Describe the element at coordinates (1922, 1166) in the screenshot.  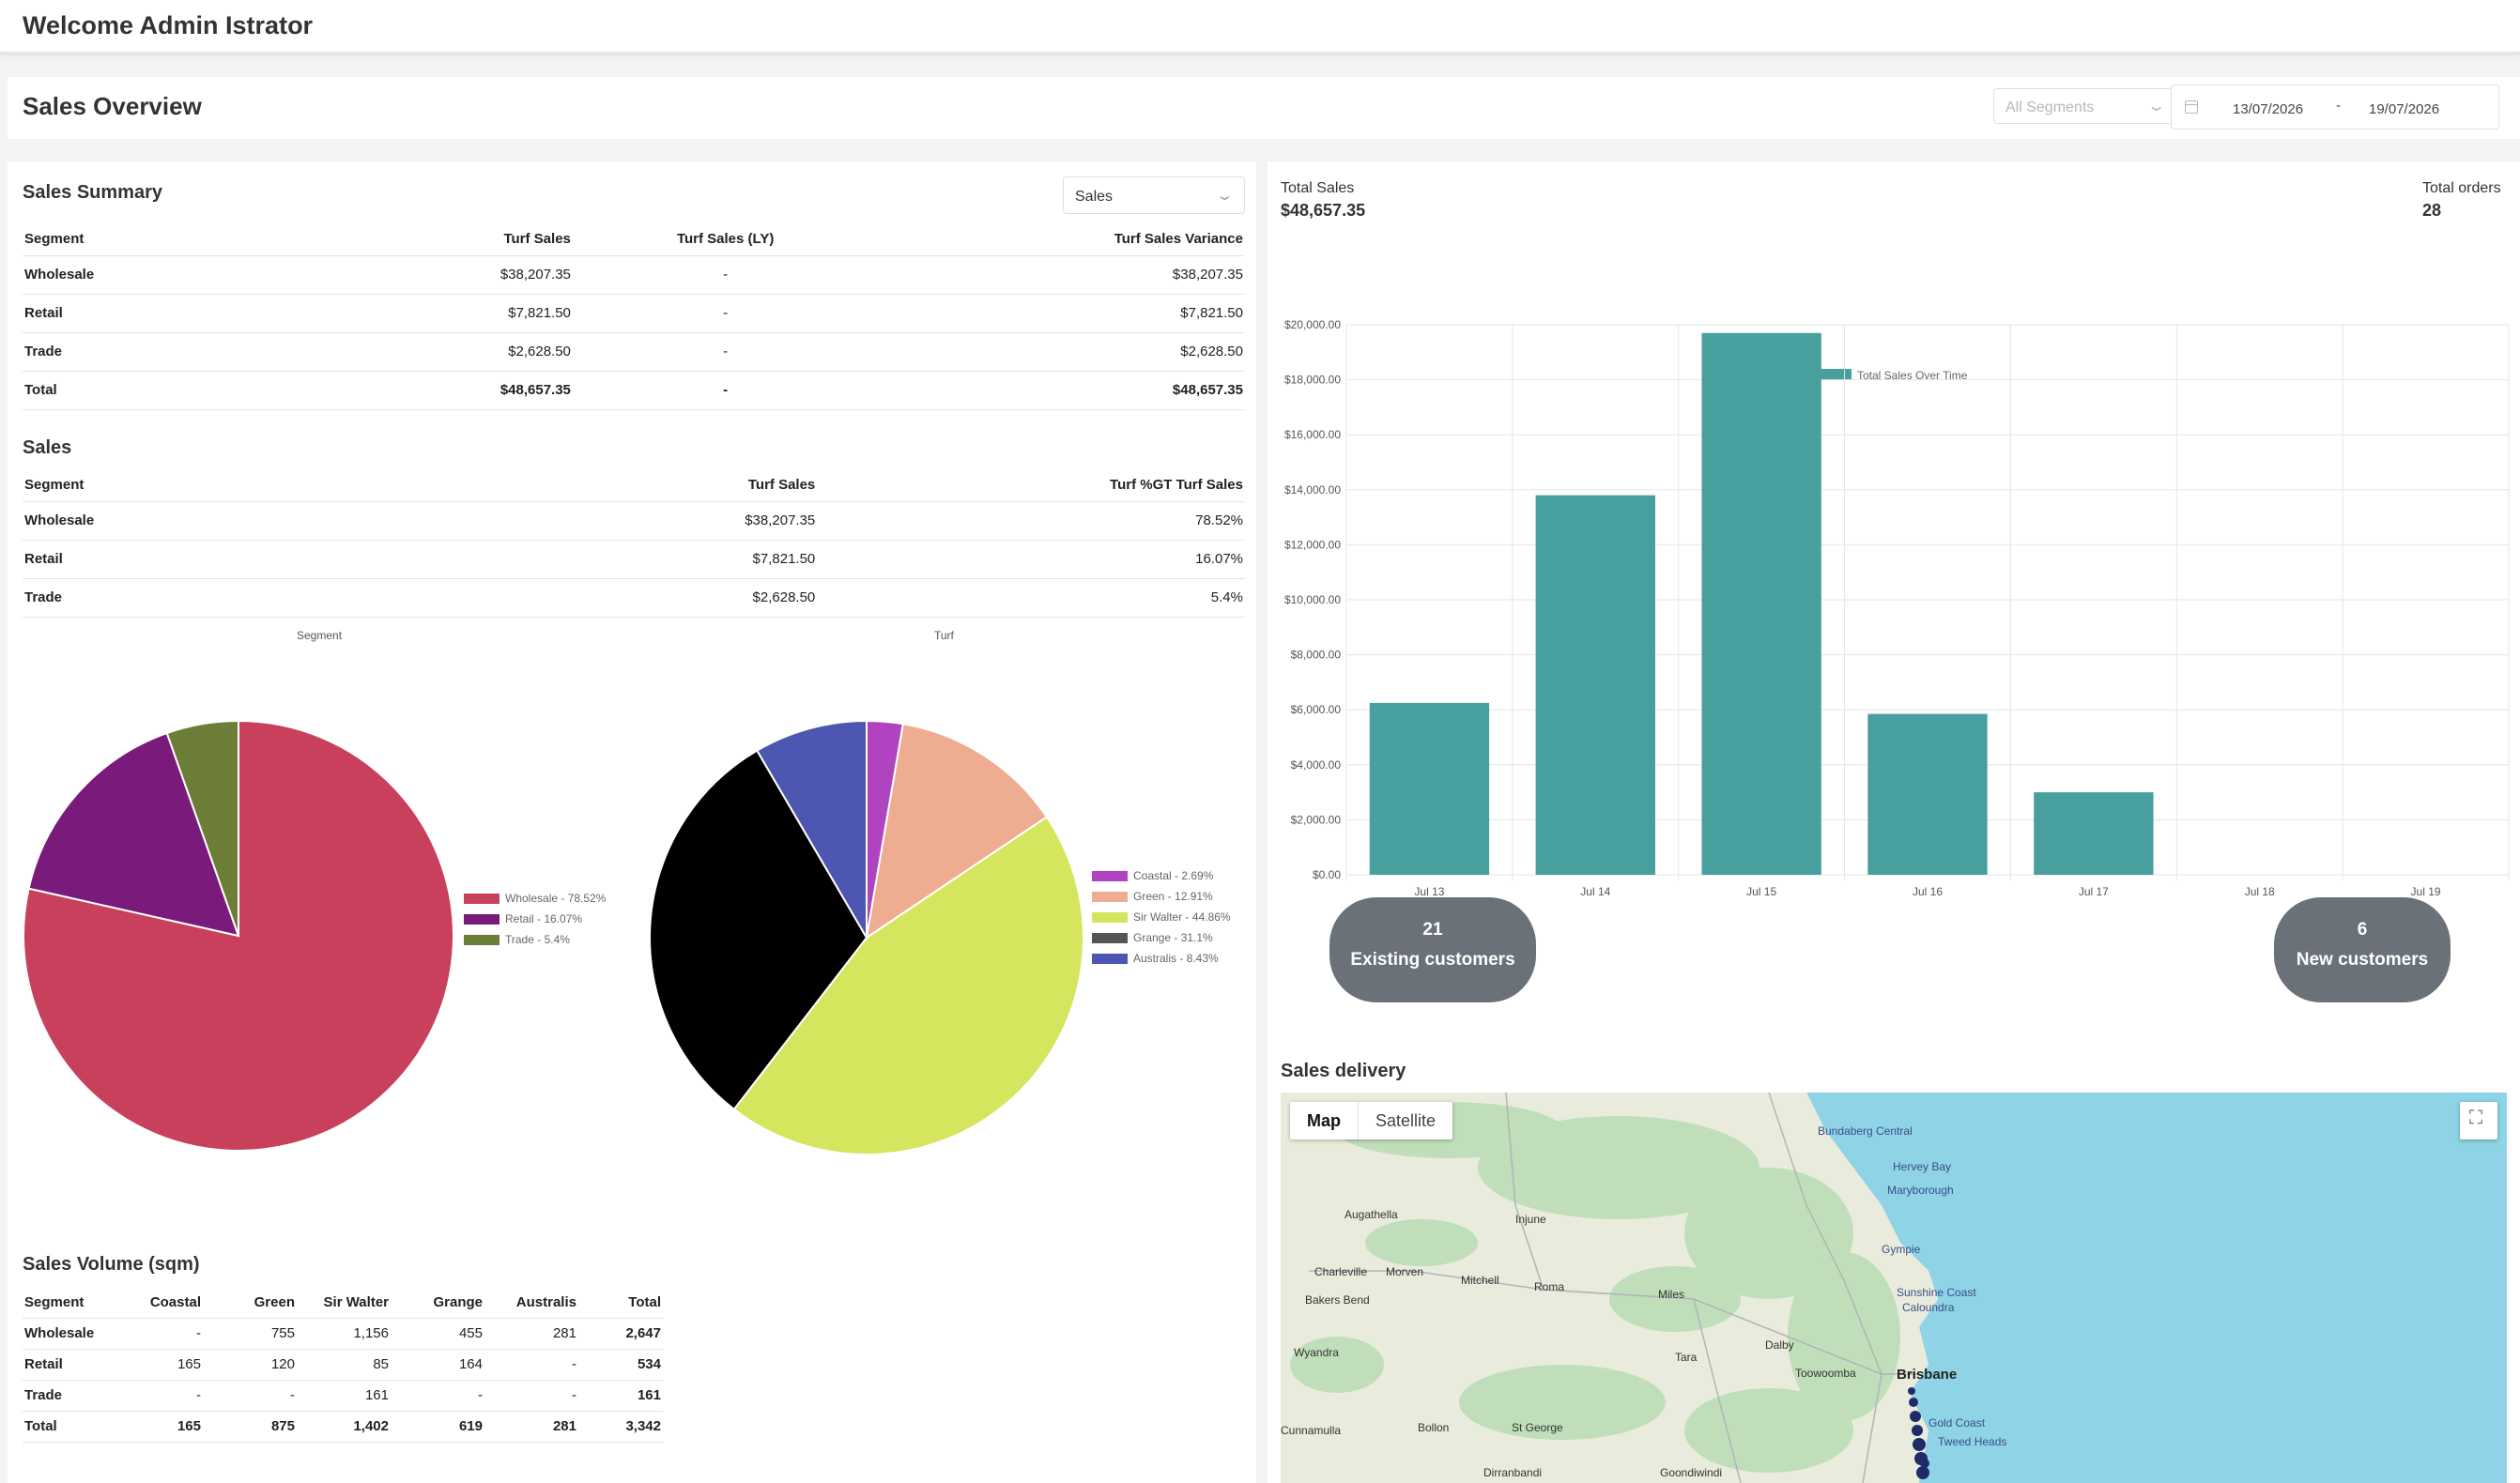
I see `map-place-label: Hervey Bay` at that location.